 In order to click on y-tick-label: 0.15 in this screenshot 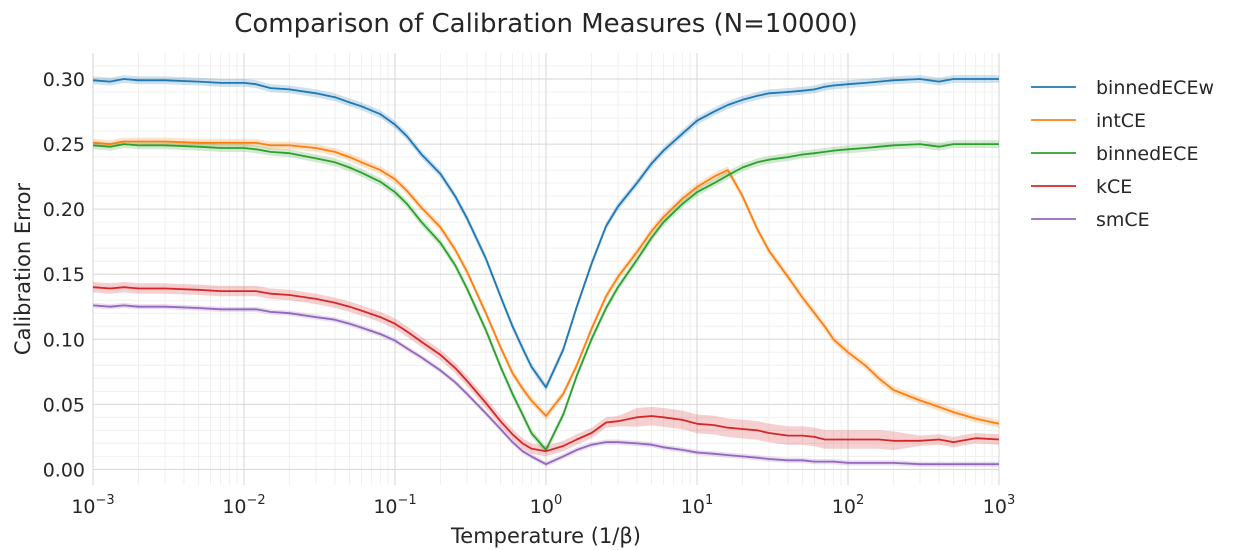, I will do `click(64, 275)`.